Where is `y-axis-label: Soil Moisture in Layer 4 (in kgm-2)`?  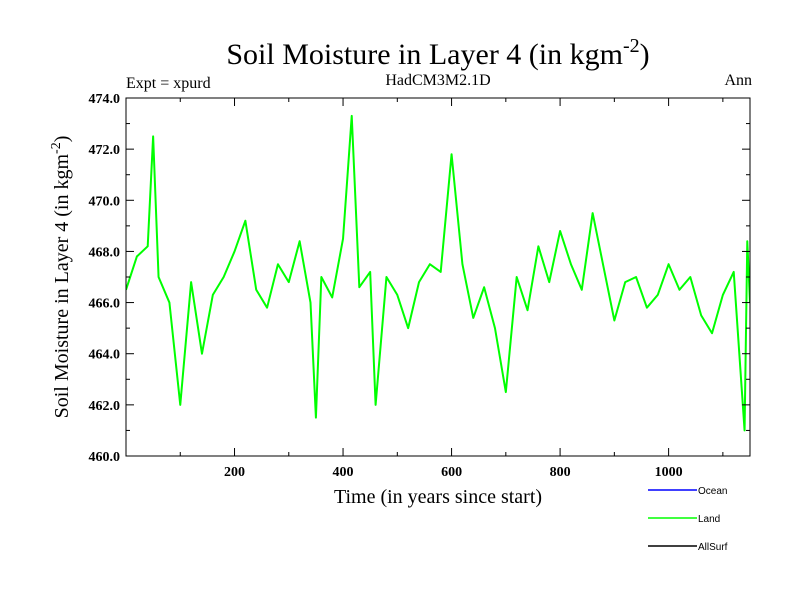
y-axis-label: Soil Moisture in Layer 4 (in kgm-2) is located at coordinates (61, 277).